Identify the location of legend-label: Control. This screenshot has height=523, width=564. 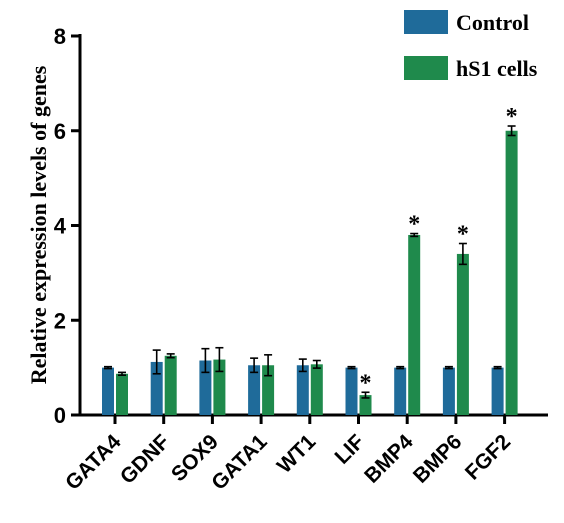
(492, 22).